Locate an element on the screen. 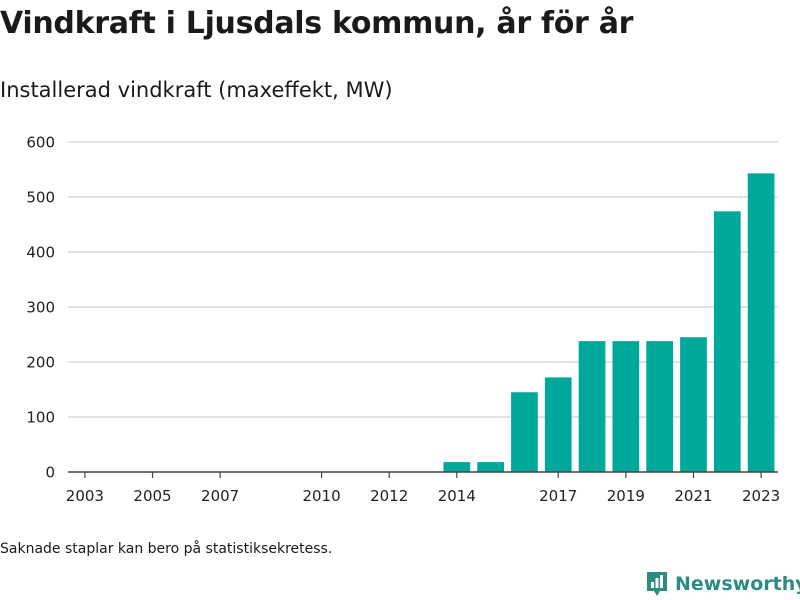  bar-2021 is located at coordinates (693, 404).